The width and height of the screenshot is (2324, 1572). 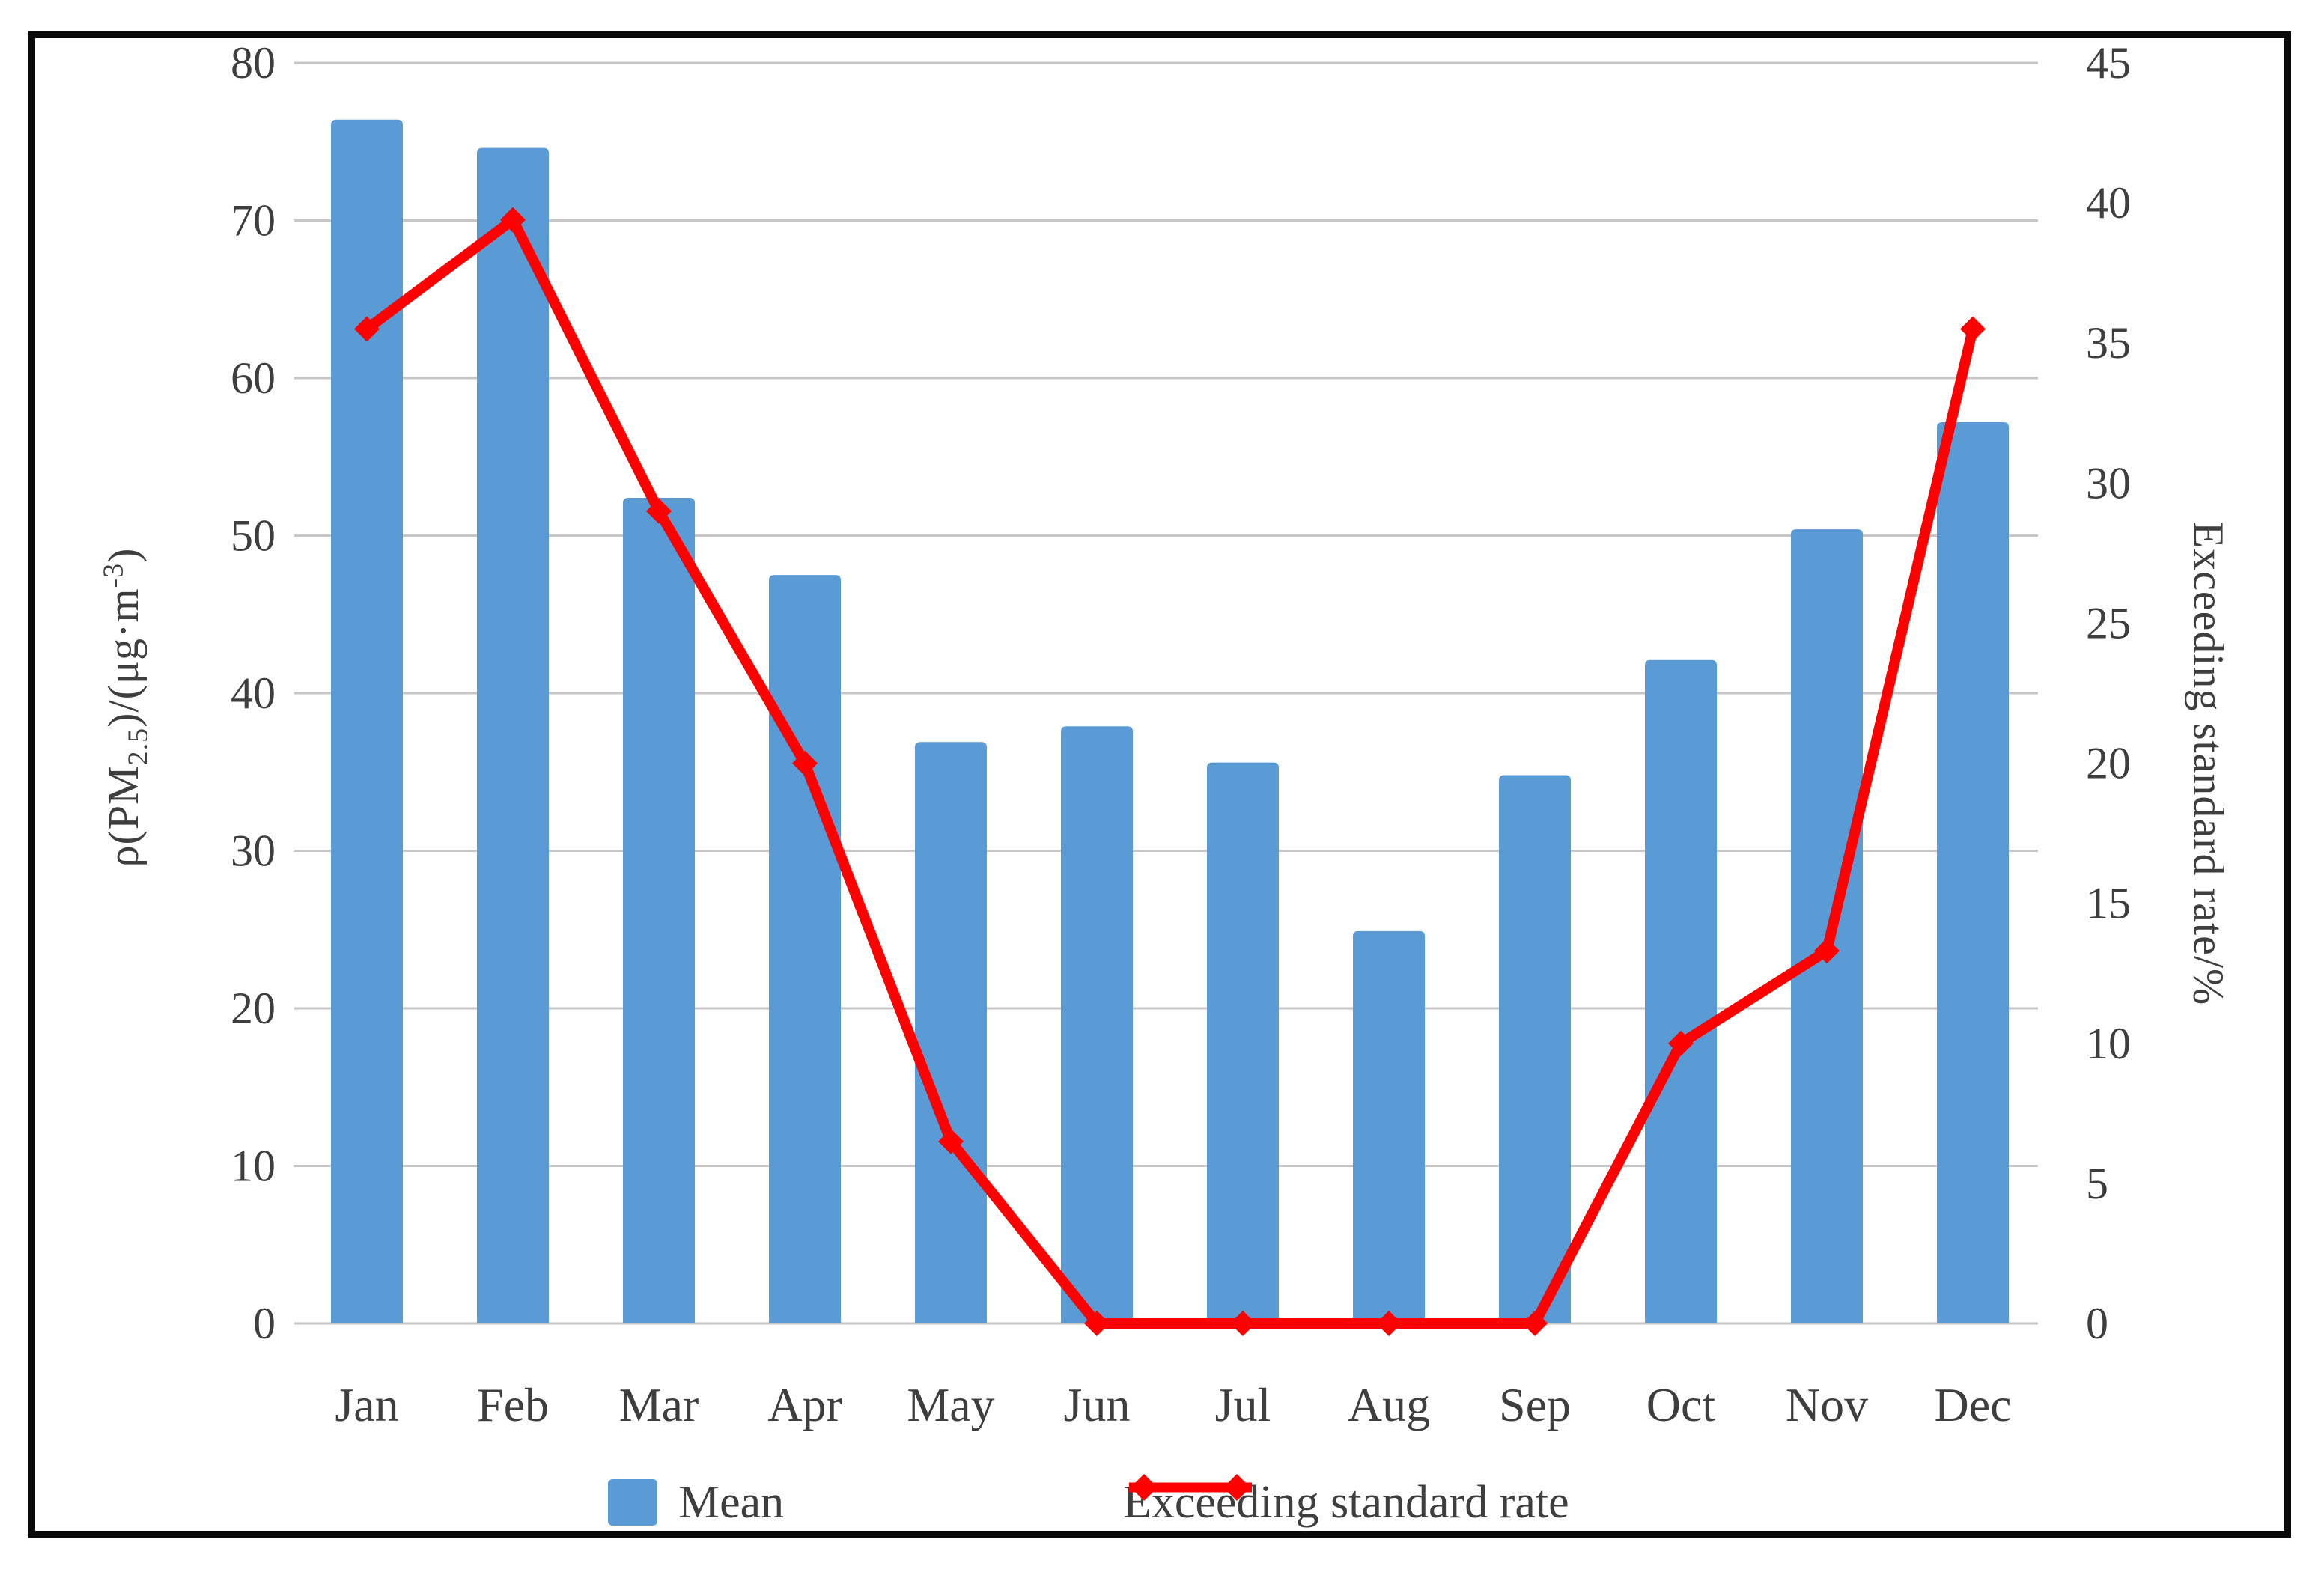 I want to click on month-label-Oct: Oct, so click(x=1681, y=1404).